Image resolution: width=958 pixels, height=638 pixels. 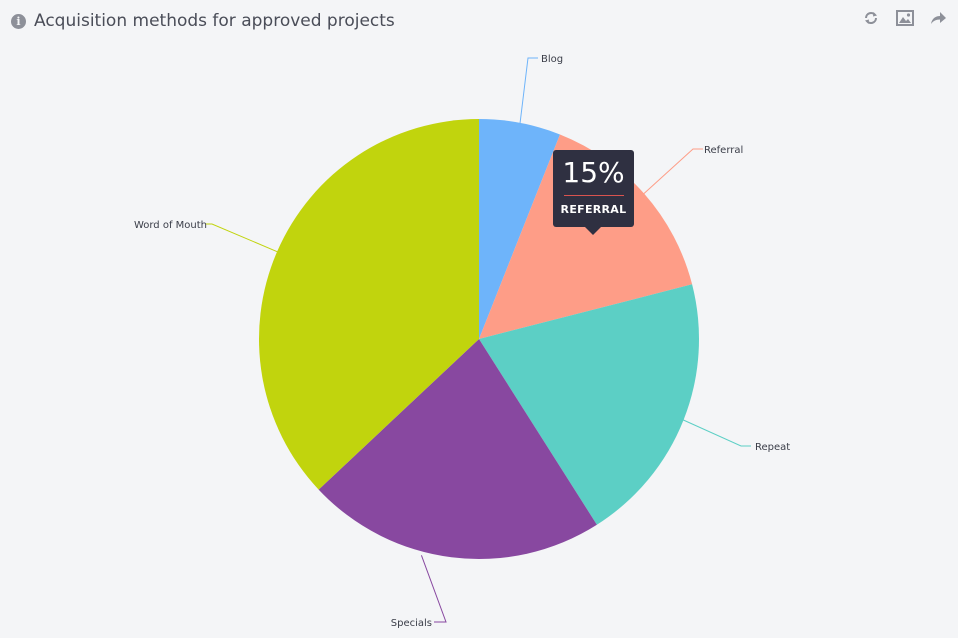 What do you see at coordinates (433, 589) in the screenshot?
I see `leader-line-specials` at bounding box center [433, 589].